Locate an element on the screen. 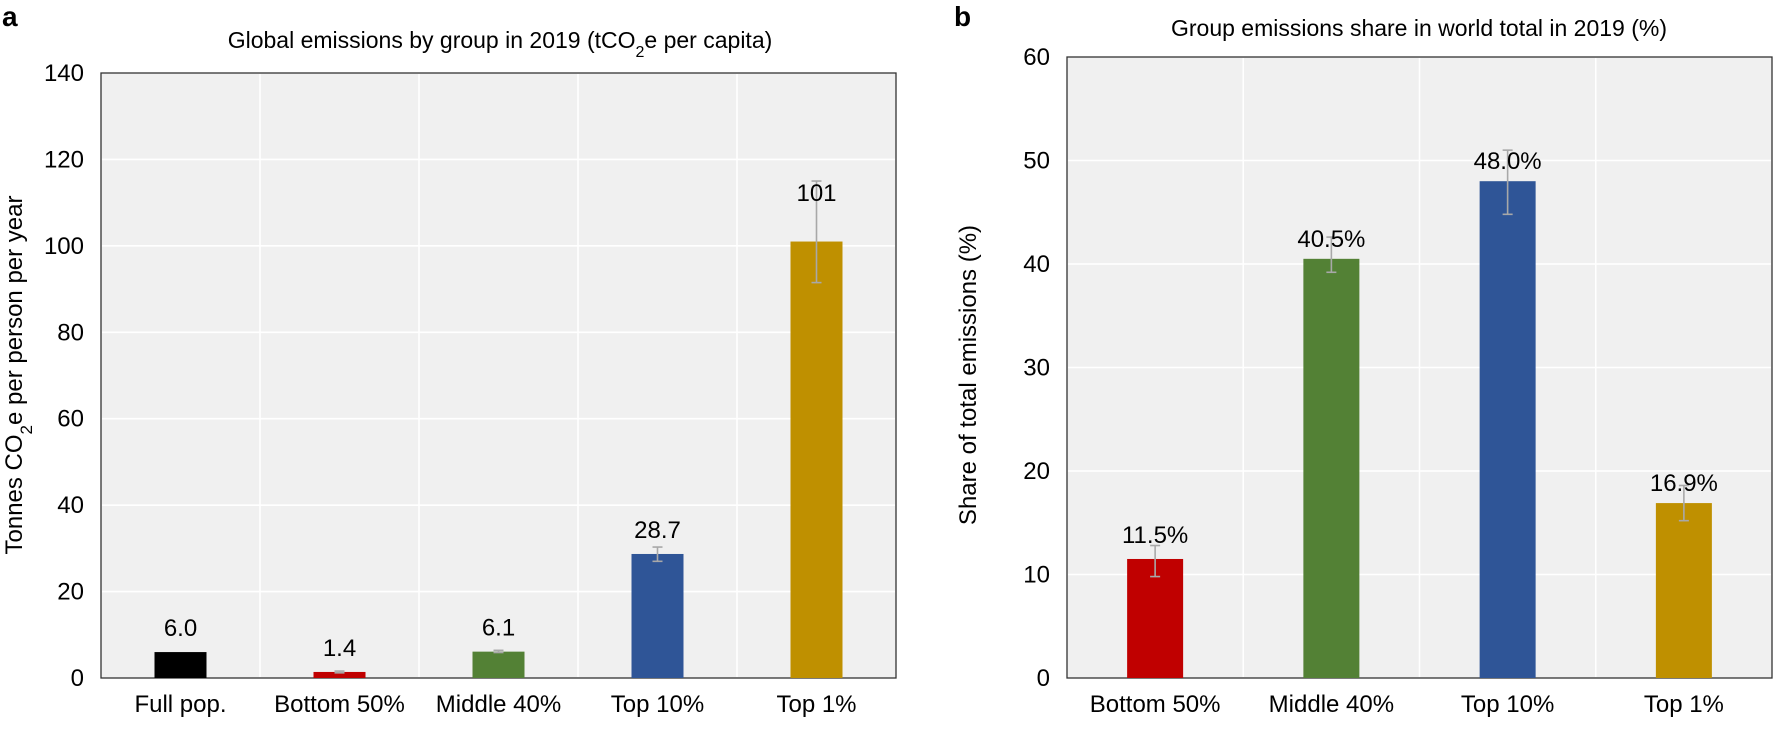  data-label-top-10: 48.0% is located at coordinates (1508, 161).